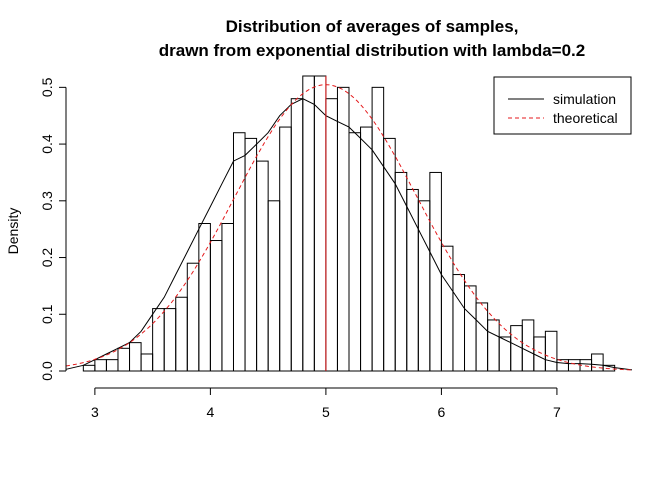 This screenshot has width=672, height=480. Describe the element at coordinates (47, 144) in the screenshot. I see `y-tick-label: 0.4` at that location.